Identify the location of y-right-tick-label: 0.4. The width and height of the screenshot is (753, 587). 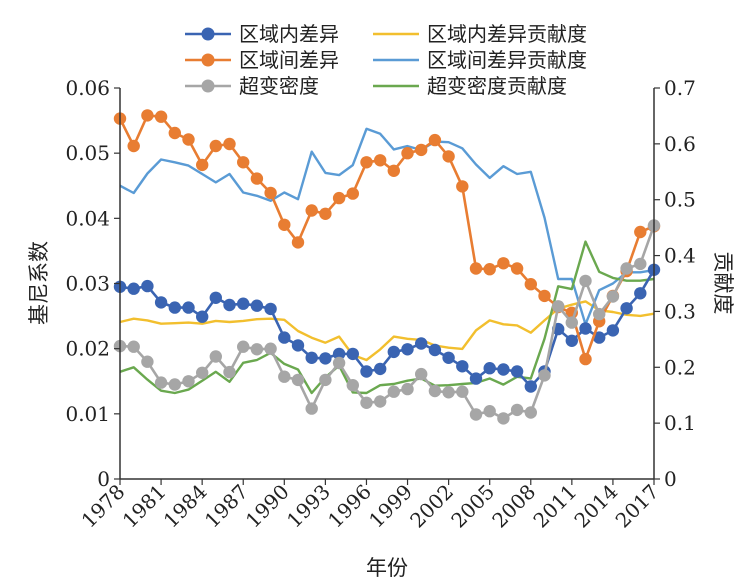
(680, 256).